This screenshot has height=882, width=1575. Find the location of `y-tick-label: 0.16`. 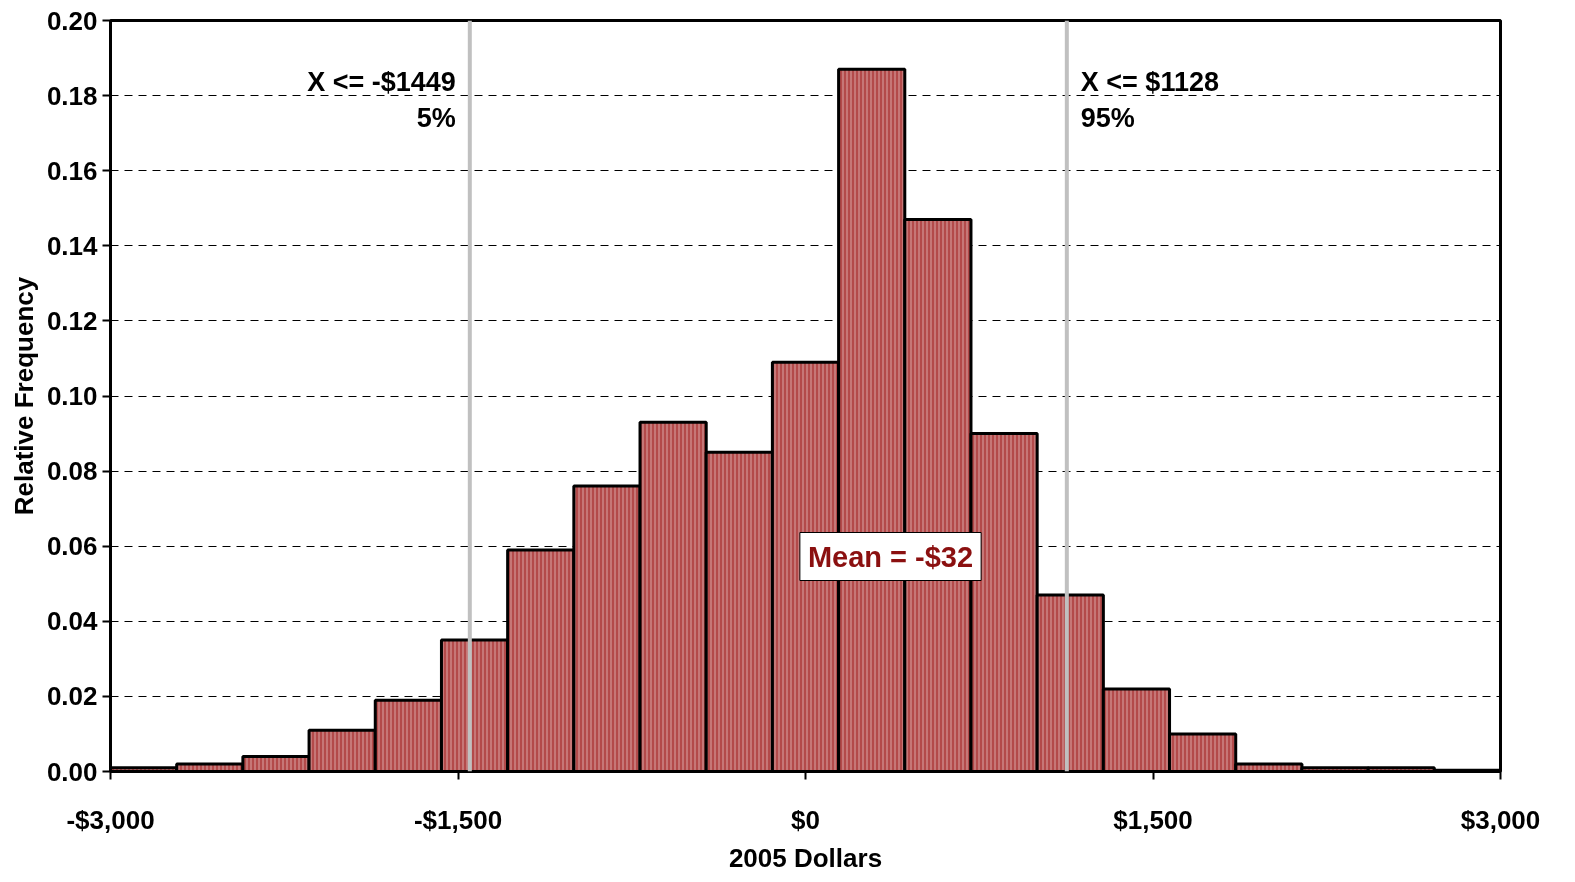

y-tick-label: 0.16 is located at coordinates (72, 170).